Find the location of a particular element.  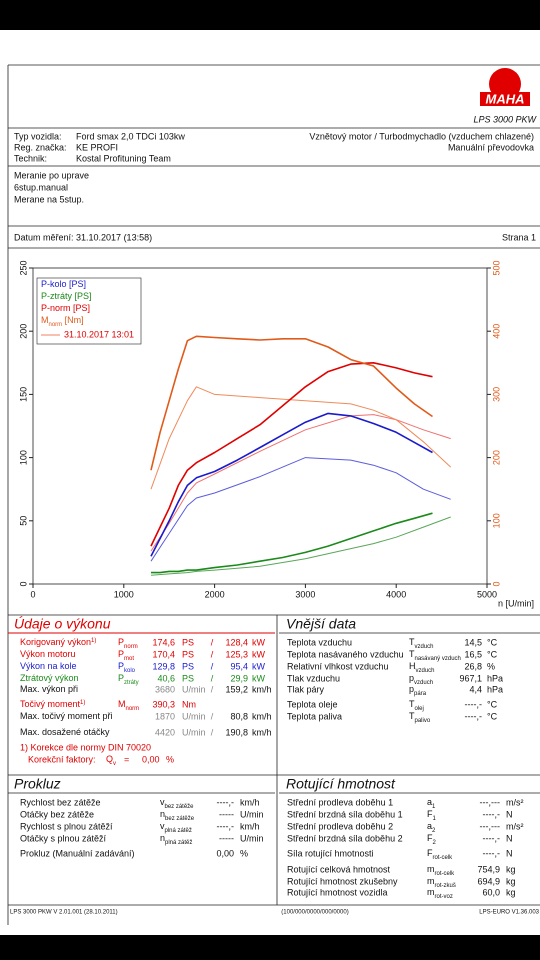

value: / is located at coordinates (212, 732).